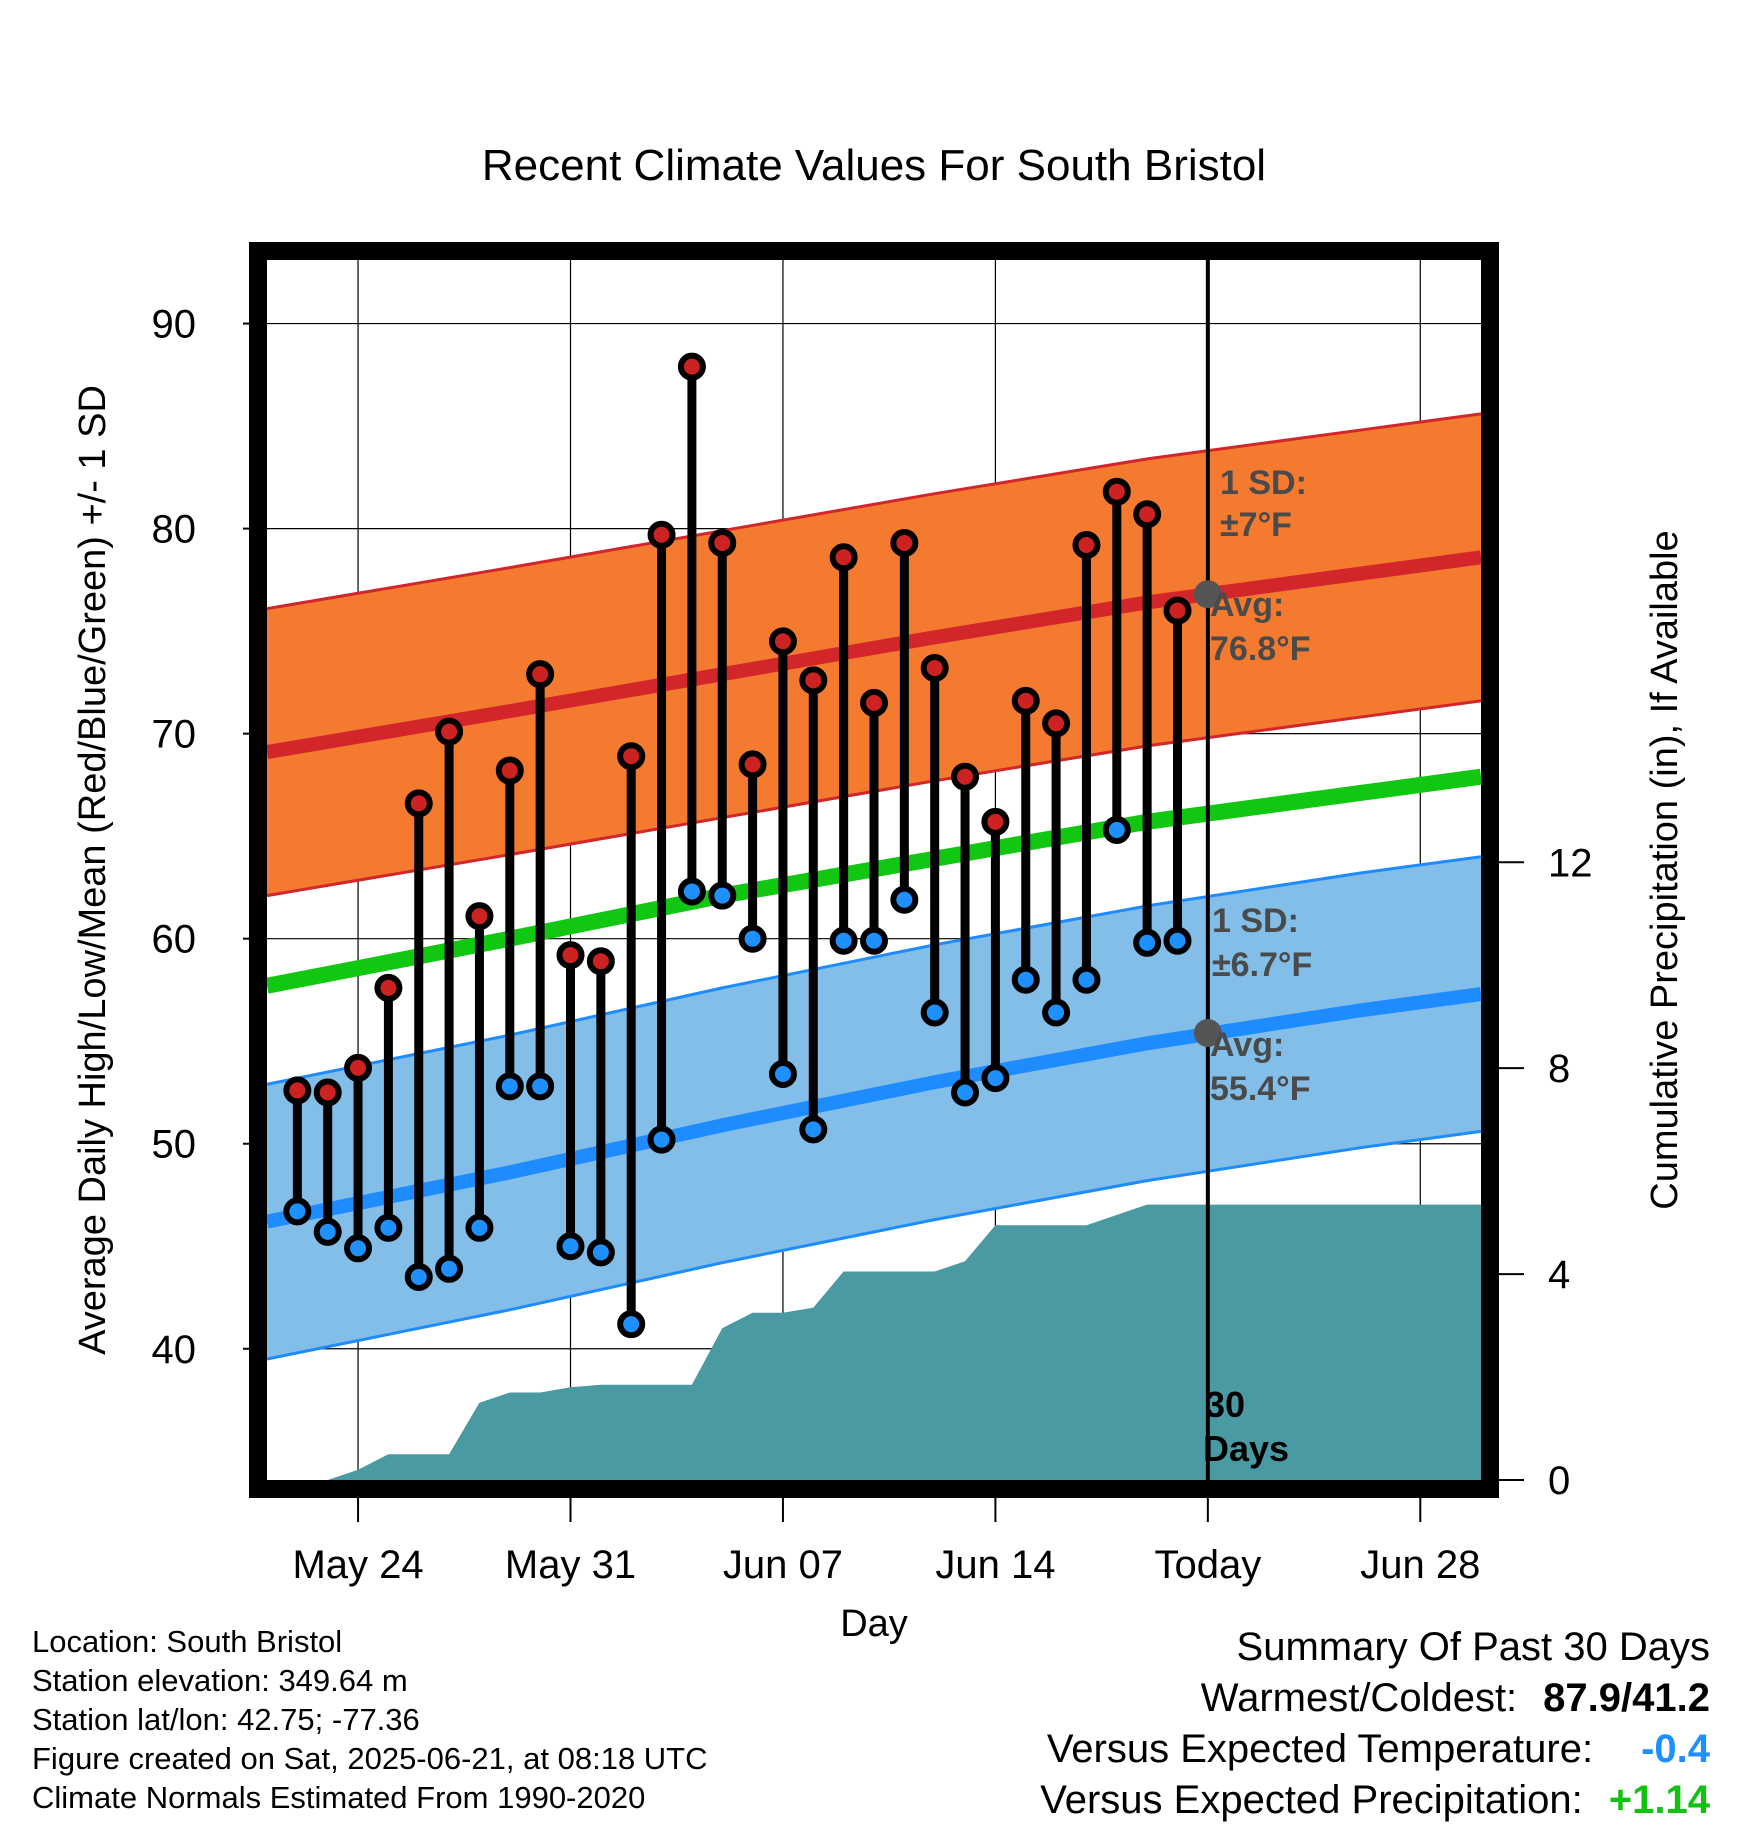  What do you see at coordinates (1207, 1565) in the screenshot?
I see `x-tick-label: Today` at bounding box center [1207, 1565].